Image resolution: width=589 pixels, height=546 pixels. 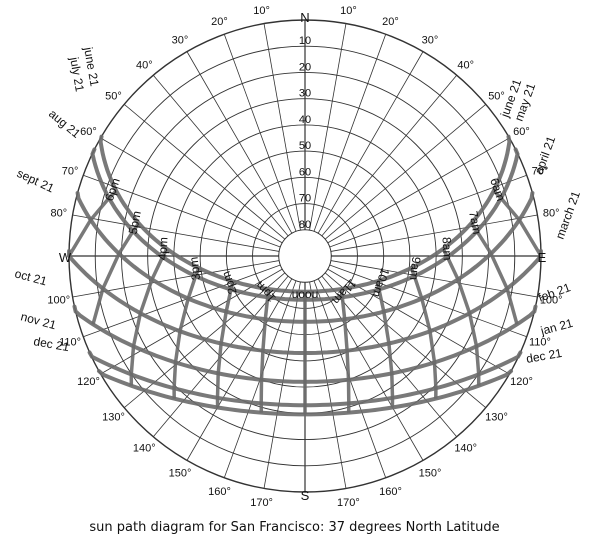 What do you see at coordinates (91, 66) in the screenshot?
I see `date-label-left-june: june 21` at bounding box center [91, 66].